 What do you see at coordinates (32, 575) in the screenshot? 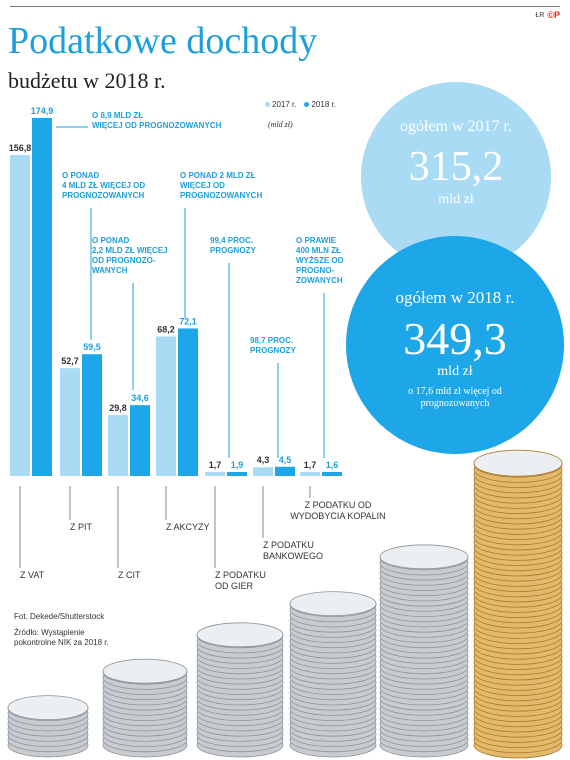
I see `category-label: Z VAT` at bounding box center [32, 575].